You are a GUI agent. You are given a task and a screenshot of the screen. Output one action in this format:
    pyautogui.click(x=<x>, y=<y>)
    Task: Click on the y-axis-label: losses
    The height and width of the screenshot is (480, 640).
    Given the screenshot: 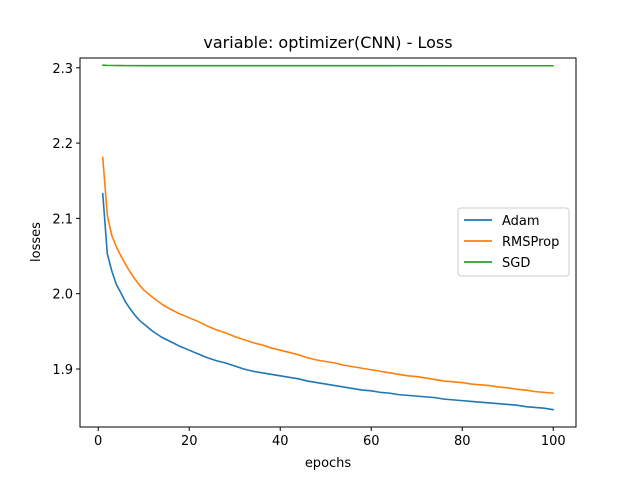 What is the action you would take?
    pyautogui.click(x=36, y=242)
    